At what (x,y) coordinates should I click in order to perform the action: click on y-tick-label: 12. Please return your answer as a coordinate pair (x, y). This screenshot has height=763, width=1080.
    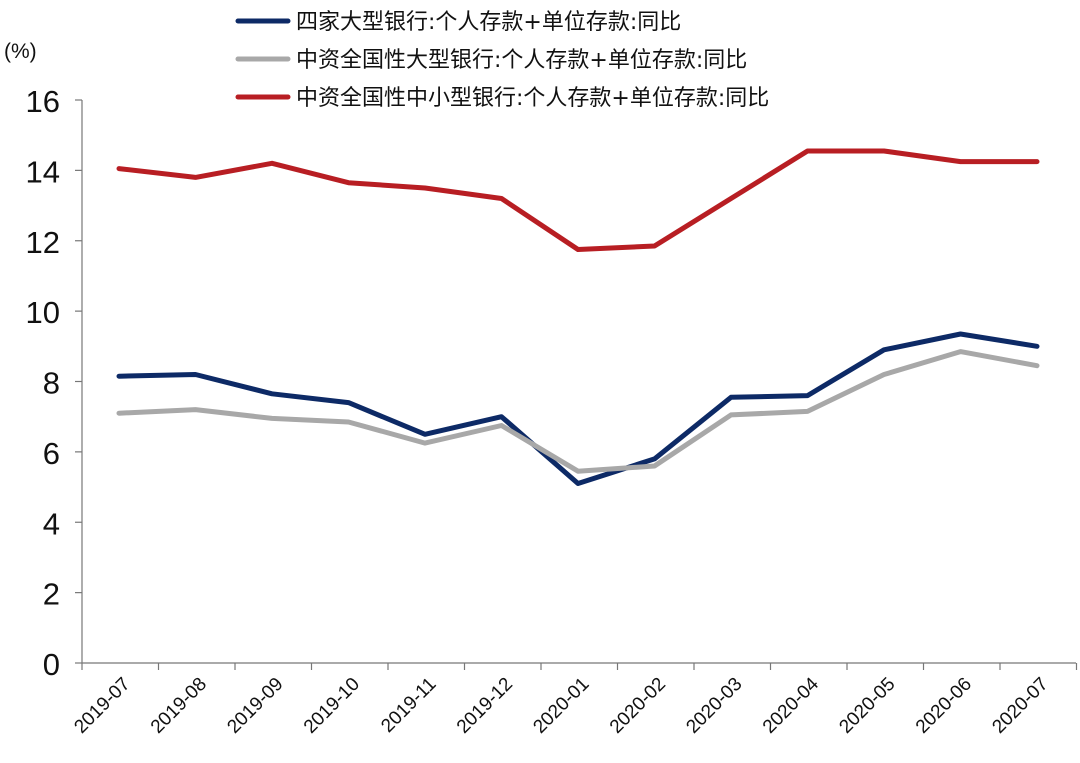
    Looking at the image, I should click on (43, 242).